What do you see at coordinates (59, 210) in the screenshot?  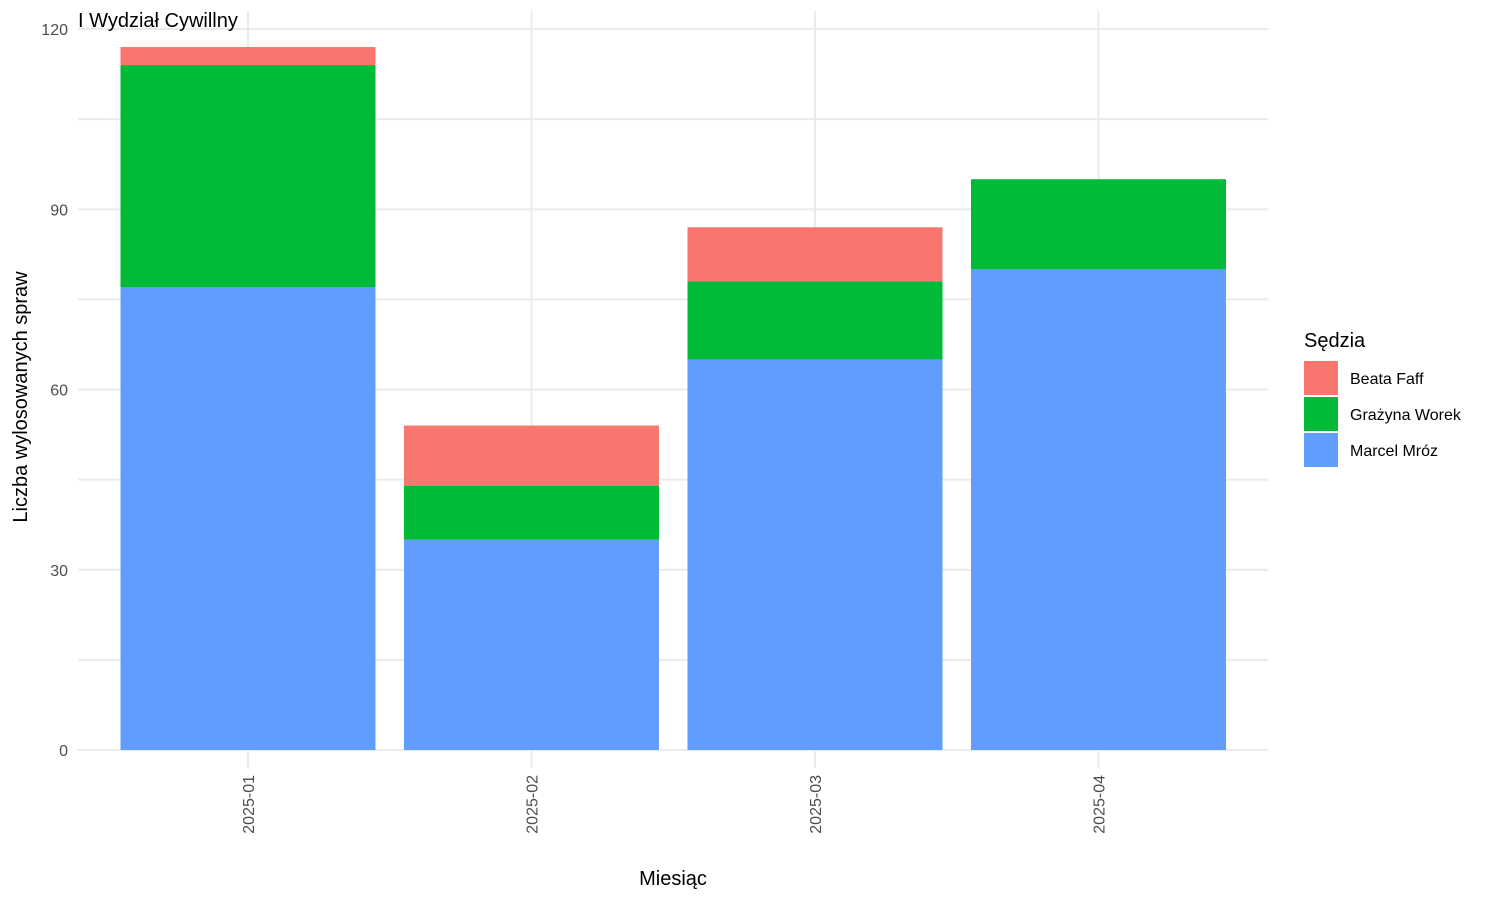 I see `y-tick-label: 90` at bounding box center [59, 210].